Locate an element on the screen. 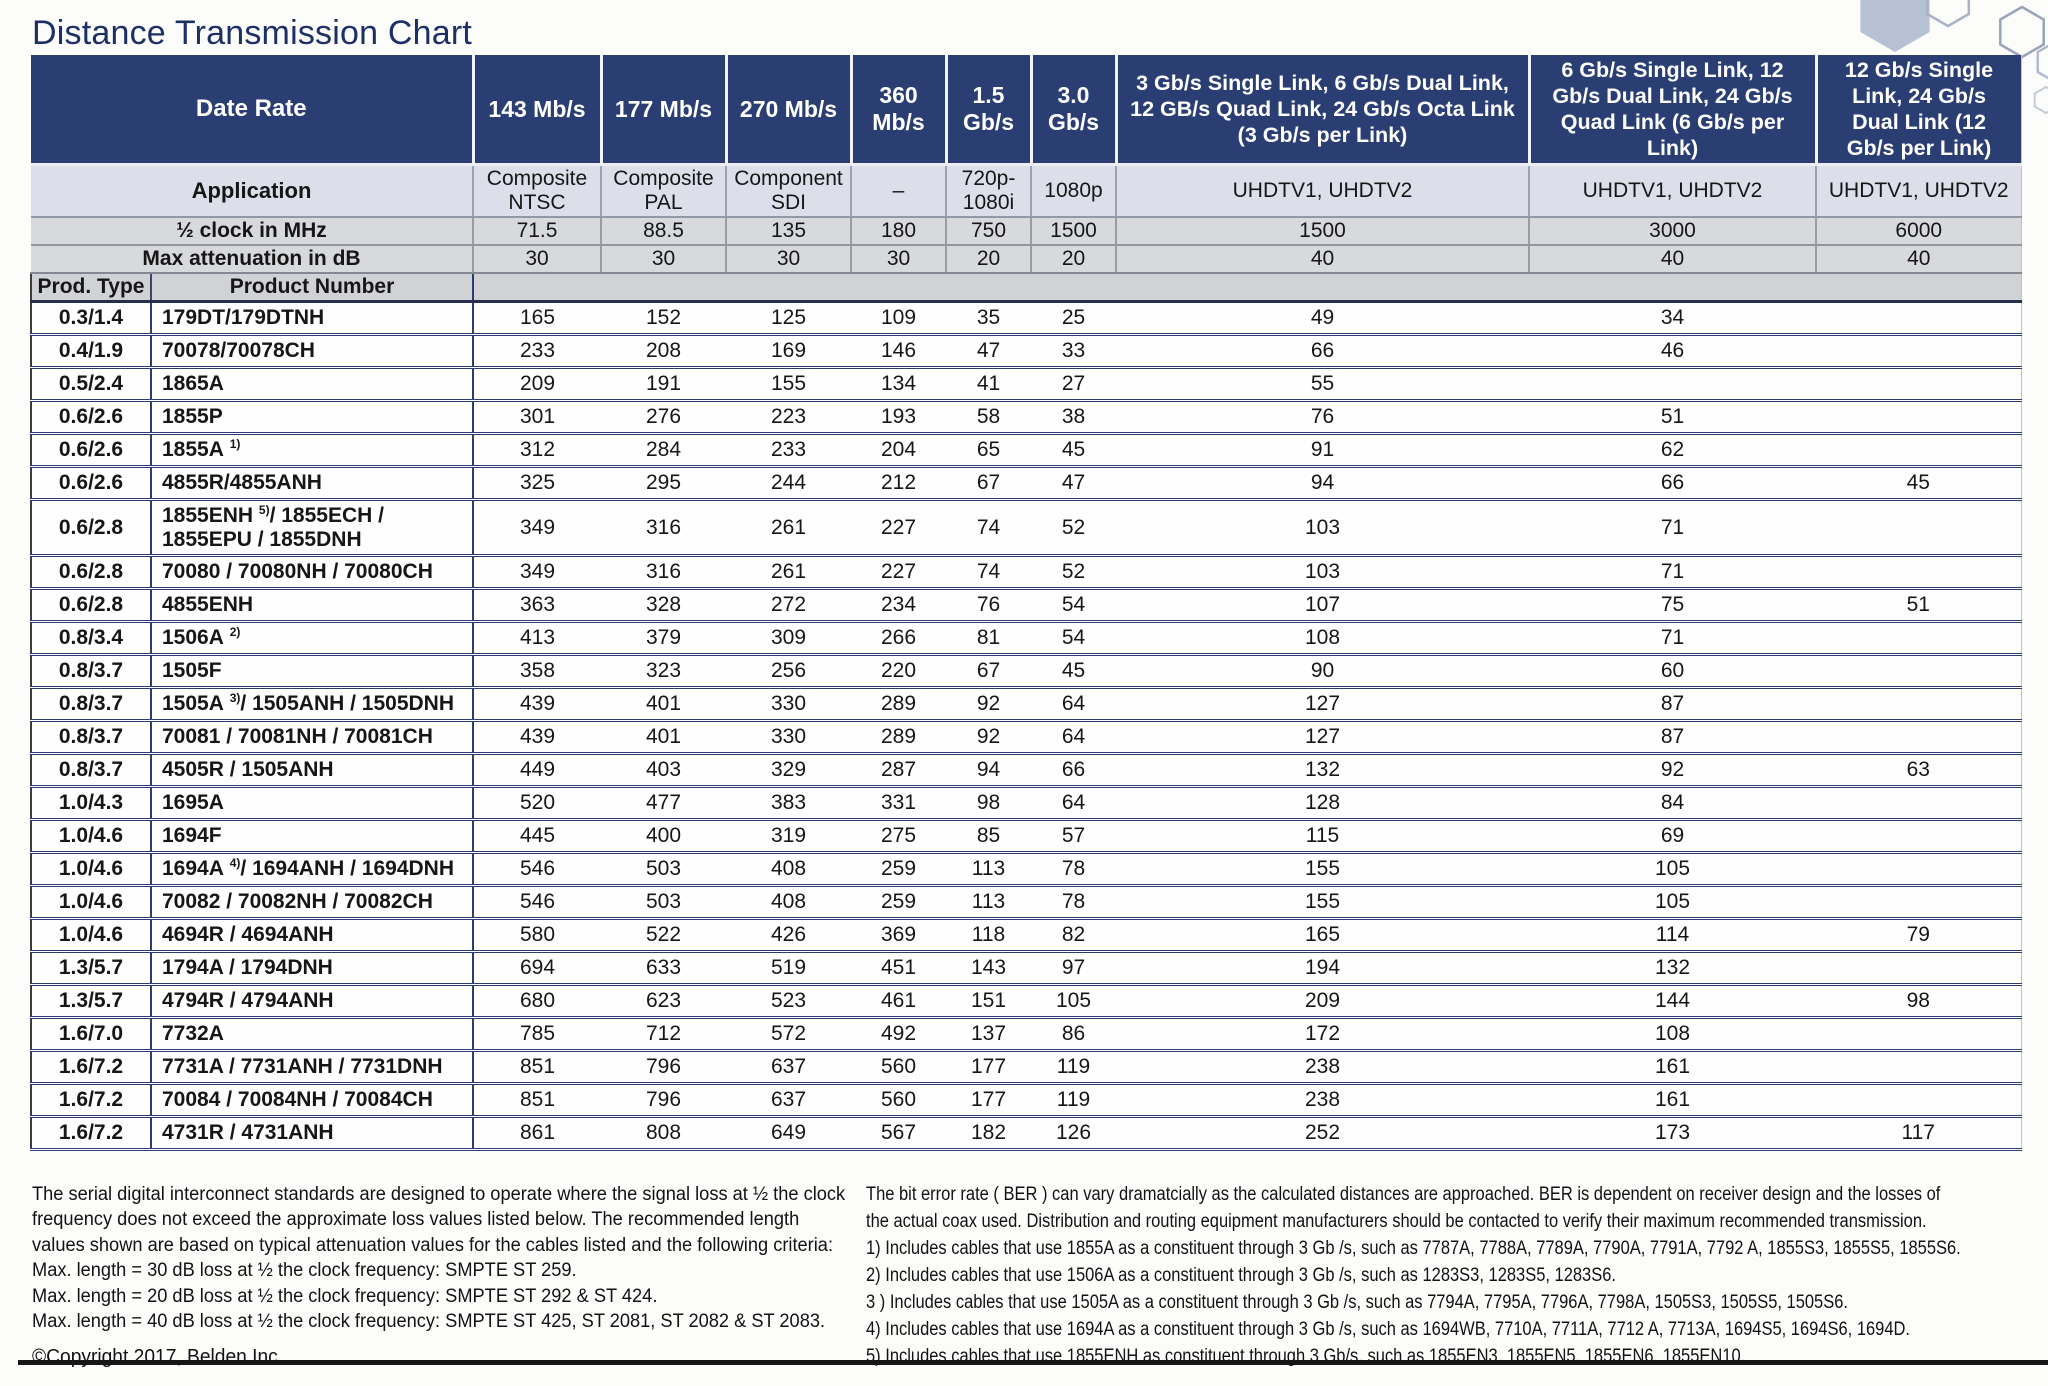 This screenshot has height=1386, width=2048. distance-value-cell: 107 is located at coordinates (1322, 605).